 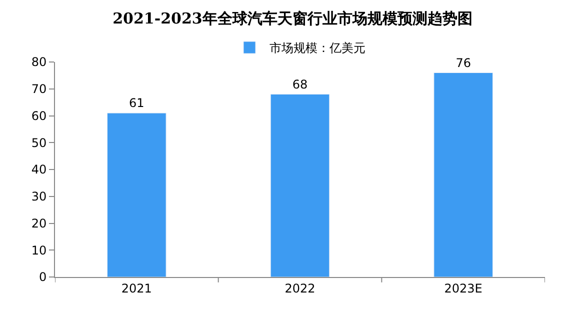 What do you see at coordinates (39, 250) in the screenshot?
I see `y-tick-label: 10` at bounding box center [39, 250].